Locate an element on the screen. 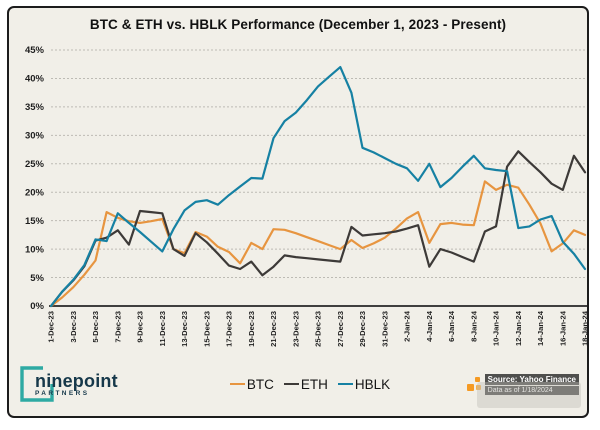 The width and height of the screenshot is (600, 430). chart-legend: BTC ETH HBLK is located at coordinates (310, 384).